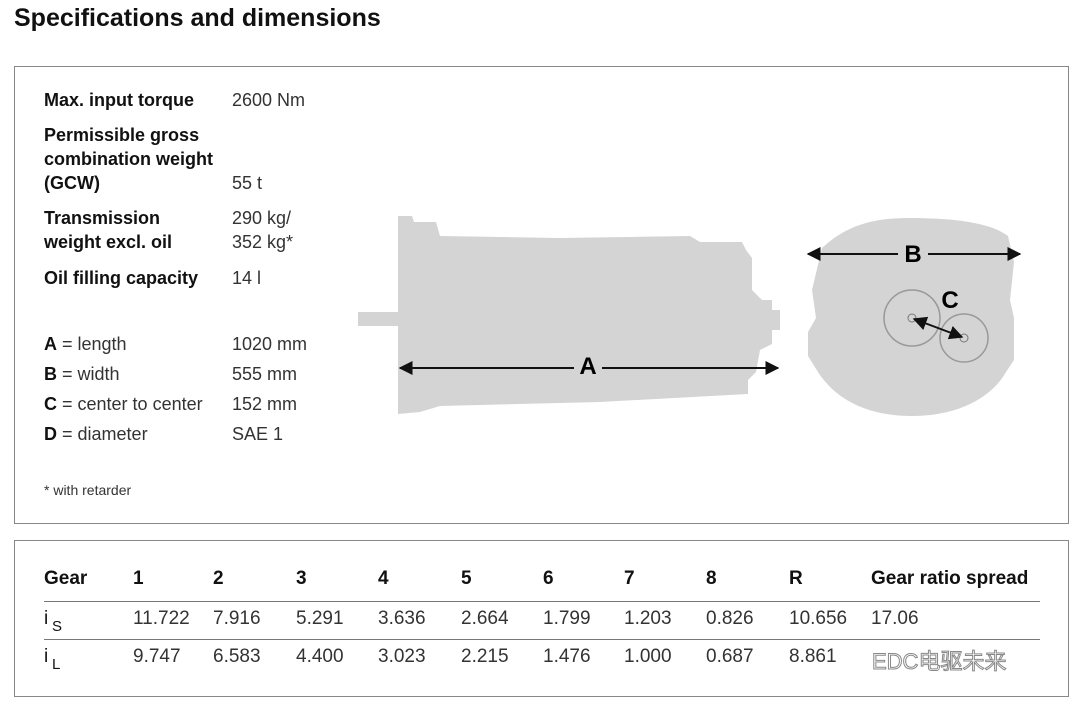 Image resolution: width=1080 pixels, height=704 pixels. Describe the element at coordinates (730, 656) in the screenshot. I see `table-cell: 0.687` at that location.